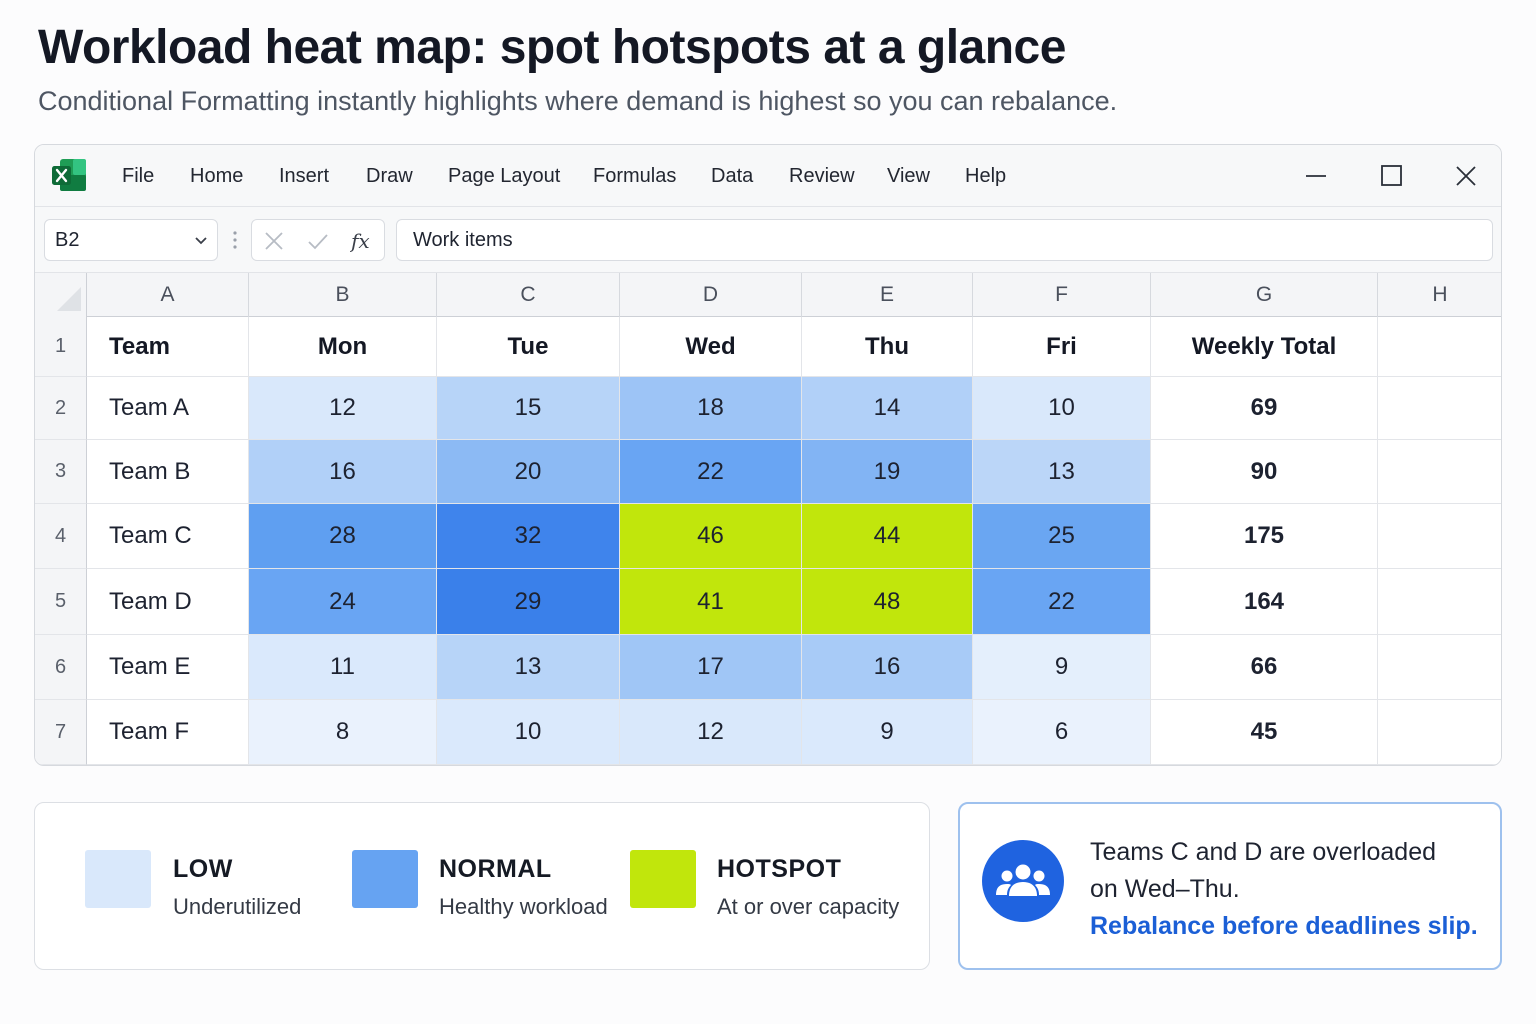 The image size is (1536, 1024). I want to click on weekly-total-cell: 175, so click(1264, 536).